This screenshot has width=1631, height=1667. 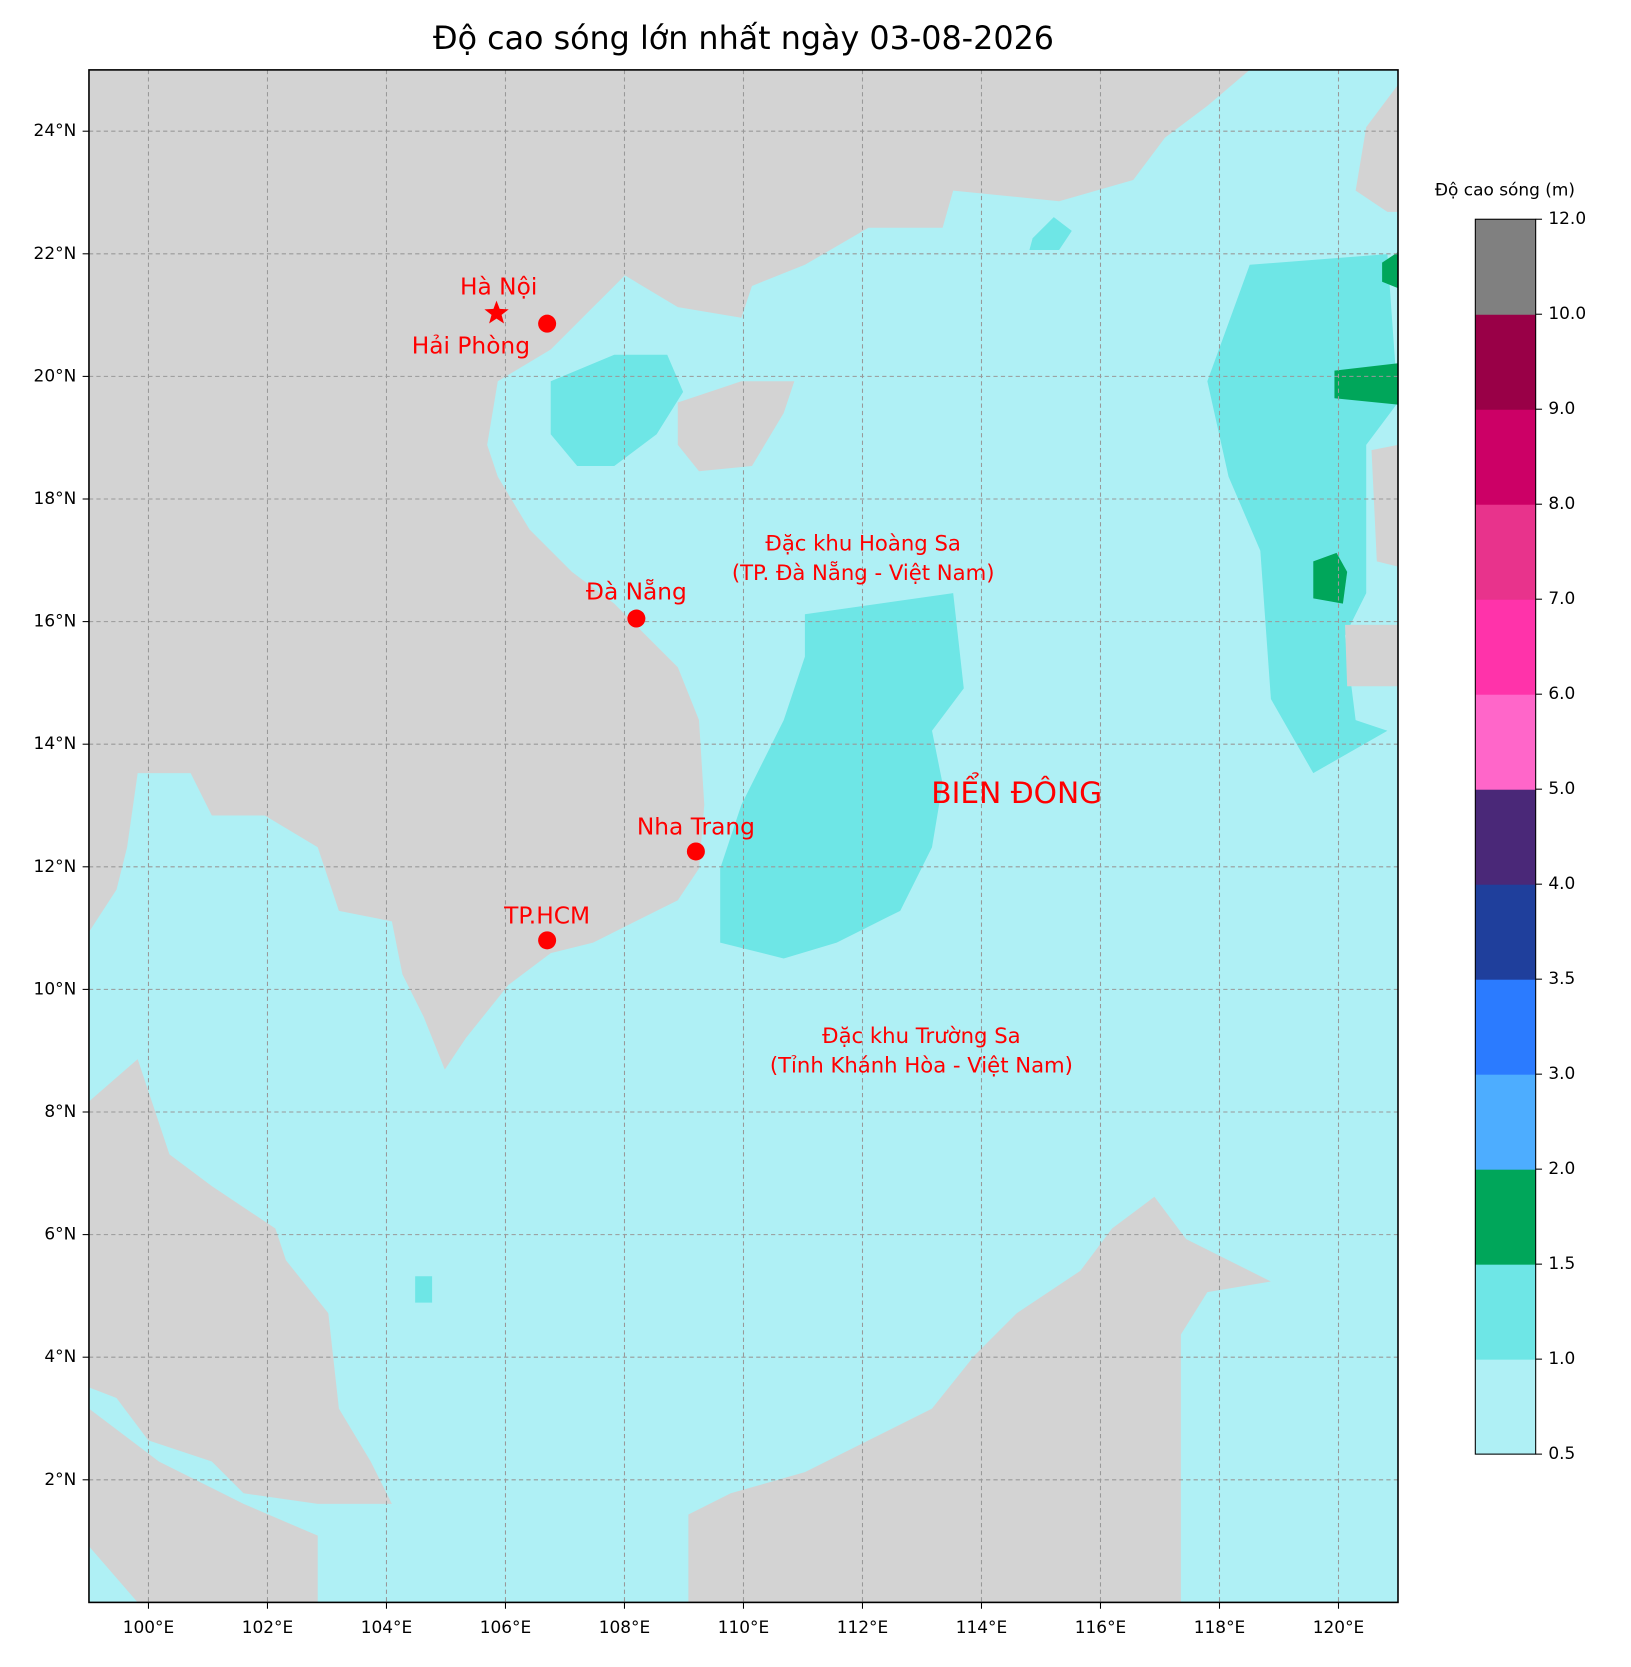 What do you see at coordinates (636, 592) in the screenshot?
I see `city-label: Đà Nẵng` at bounding box center [636, 592].